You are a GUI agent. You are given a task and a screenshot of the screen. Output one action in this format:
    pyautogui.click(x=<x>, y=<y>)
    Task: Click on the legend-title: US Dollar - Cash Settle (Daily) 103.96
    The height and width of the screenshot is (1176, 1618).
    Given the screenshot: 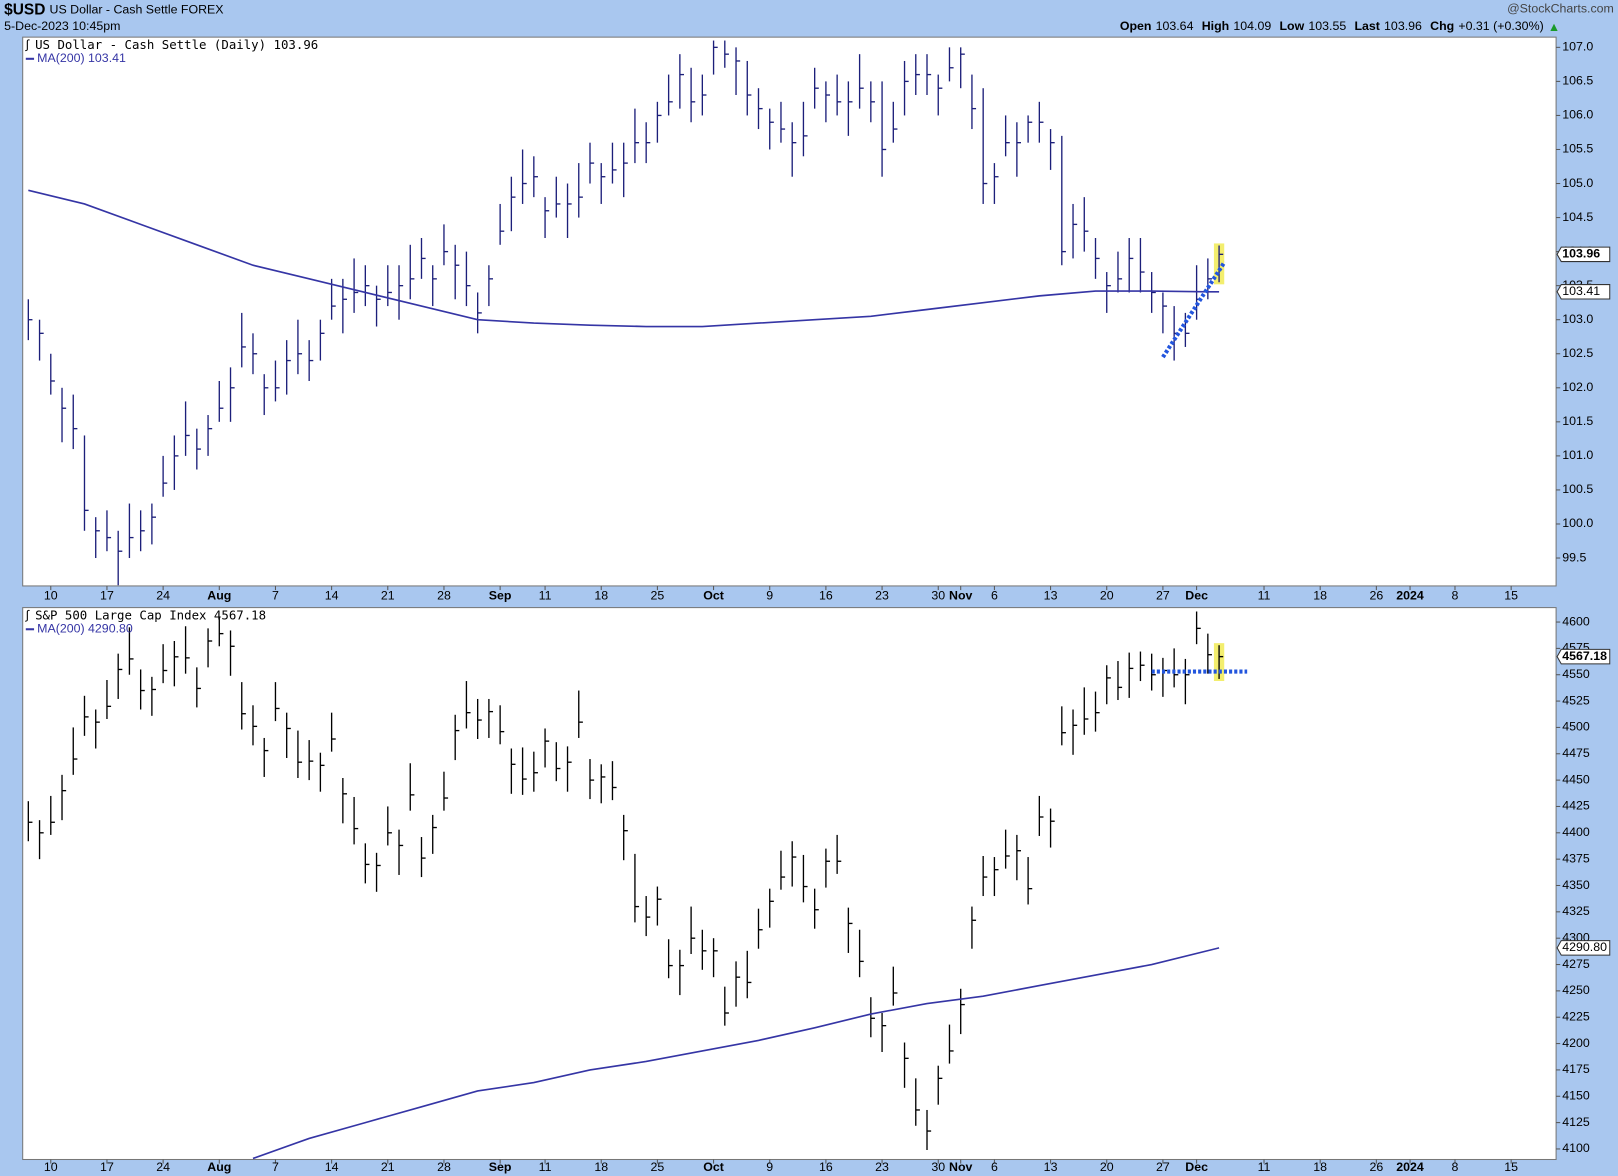 What is the action you would take?
    pyautogui.click(x=176, y=45)
    